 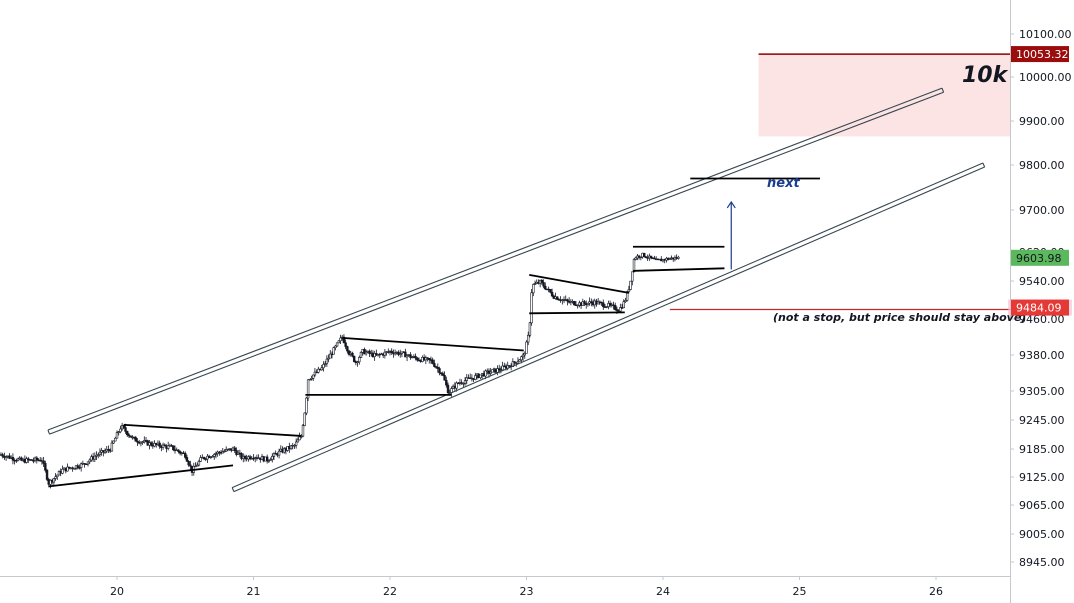 I want to click on channel-upper-cap-b, so click(x=943, y=90).